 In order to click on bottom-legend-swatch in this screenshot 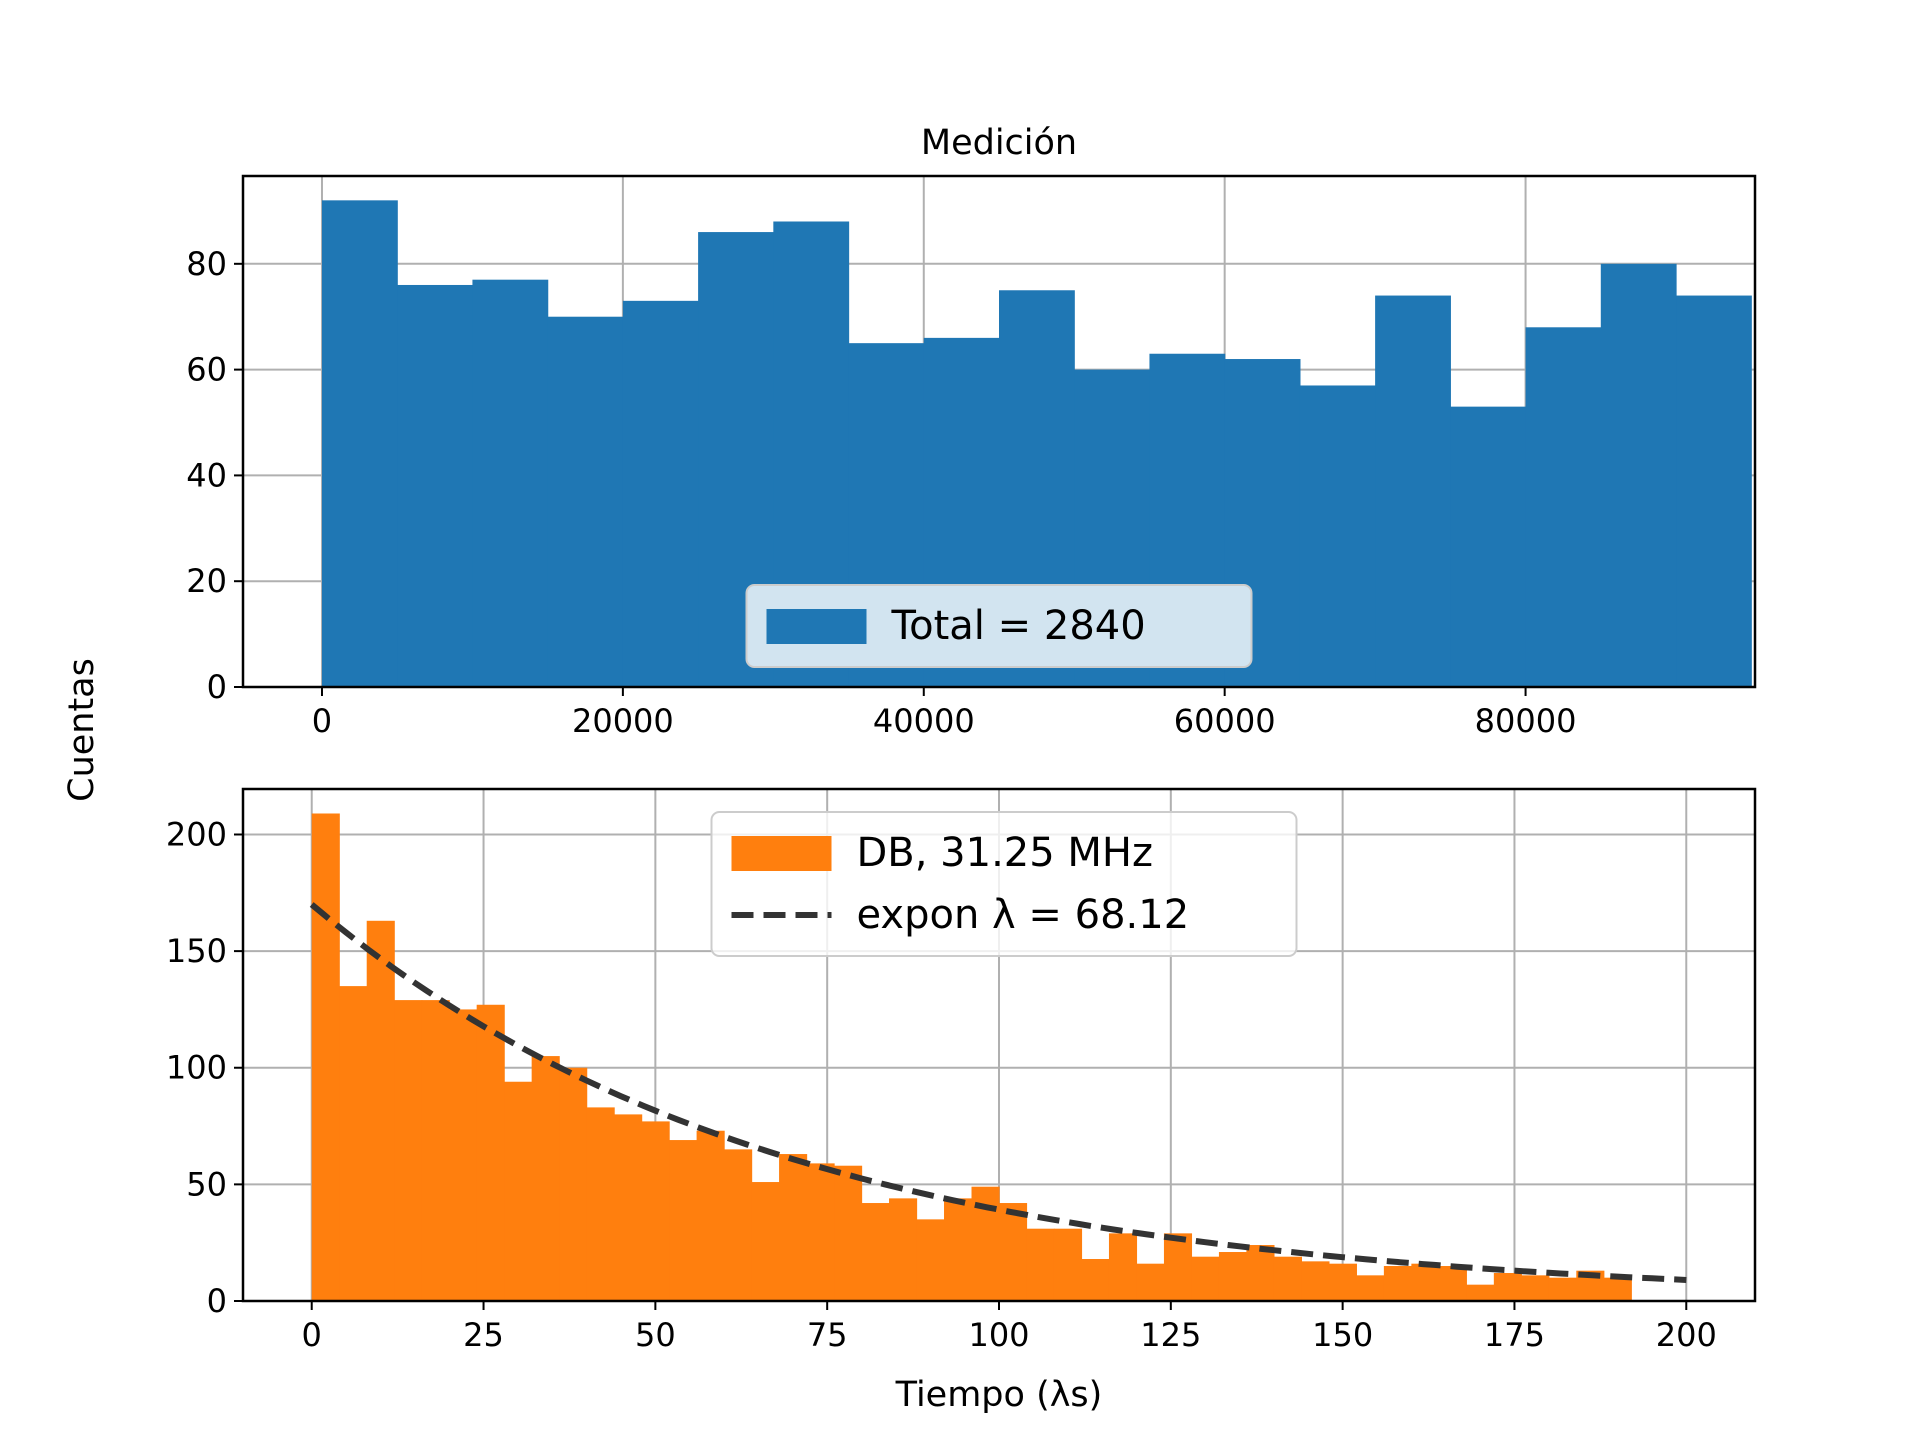, I will do `click(781, 853)`.